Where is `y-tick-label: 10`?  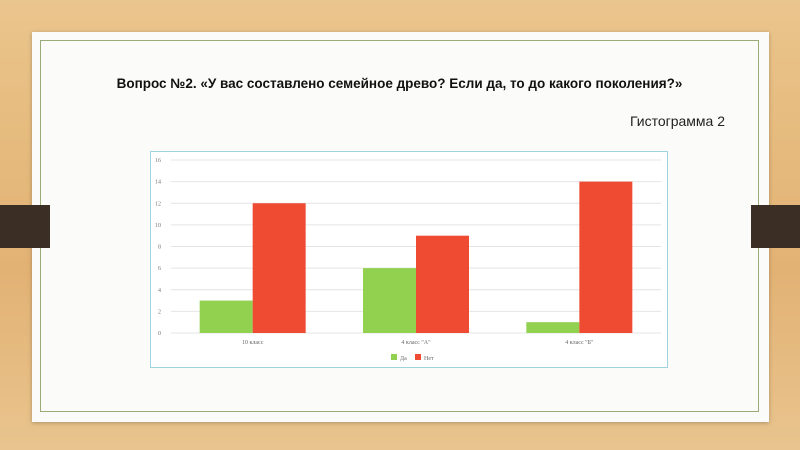 y-tick-label: 10 is located at coordinates (158, 226).